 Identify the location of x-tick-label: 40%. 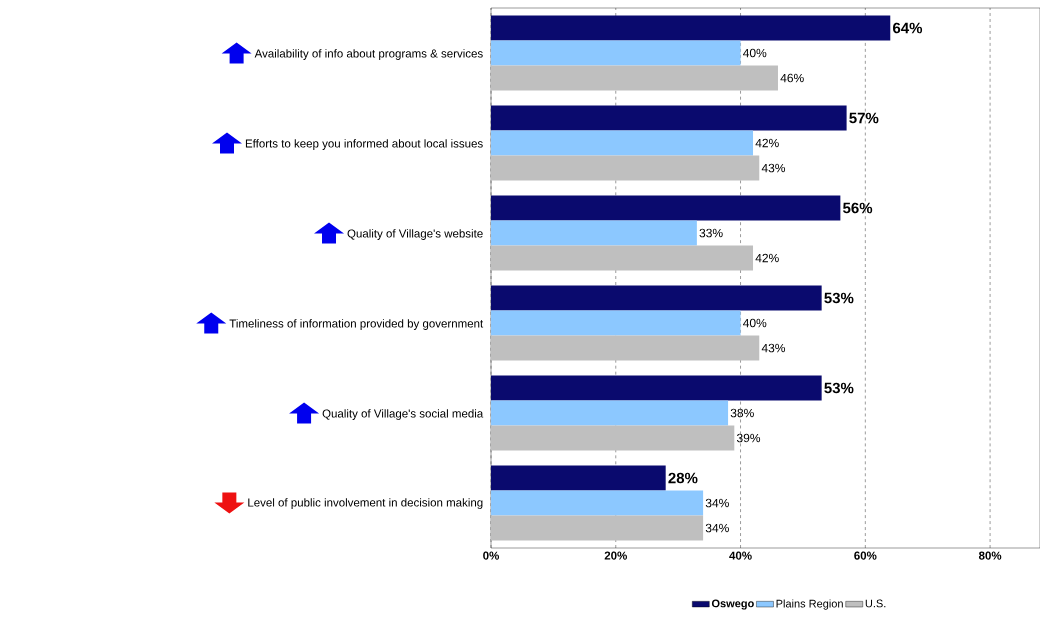
(740, 555).